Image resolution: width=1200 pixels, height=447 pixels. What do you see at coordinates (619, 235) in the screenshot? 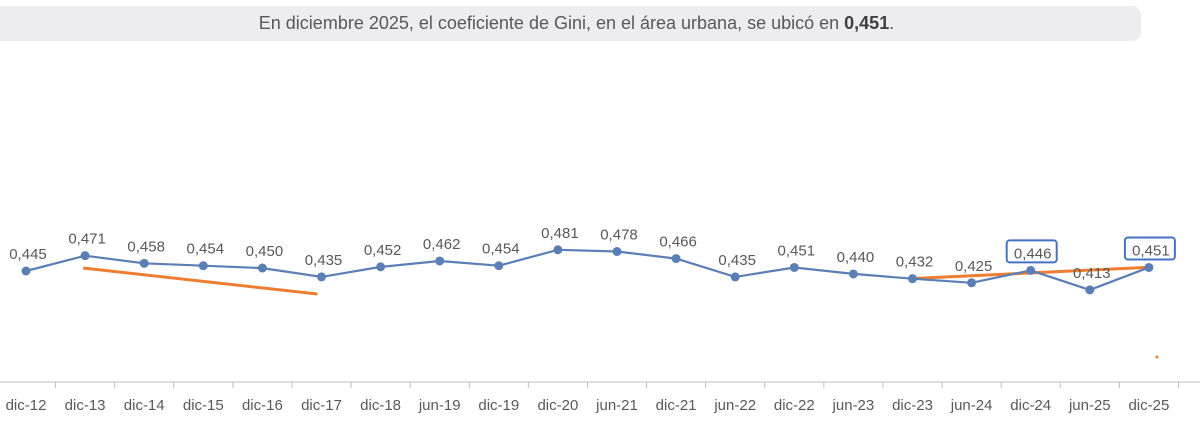
I see `data-label: 0,478` at bounding box center [619, 235].